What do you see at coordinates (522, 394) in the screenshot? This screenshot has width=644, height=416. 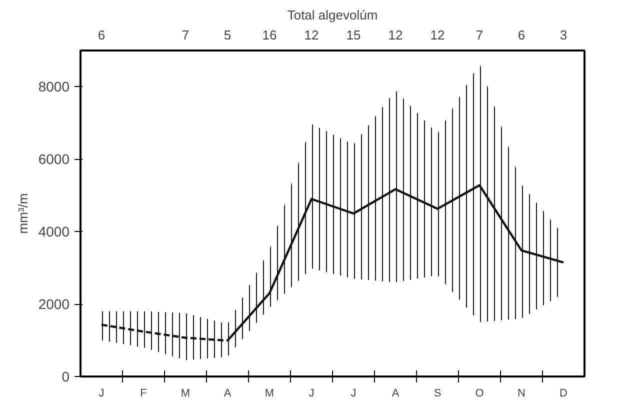 I see `x-tick-label: N` at bounding box center [522, 394].